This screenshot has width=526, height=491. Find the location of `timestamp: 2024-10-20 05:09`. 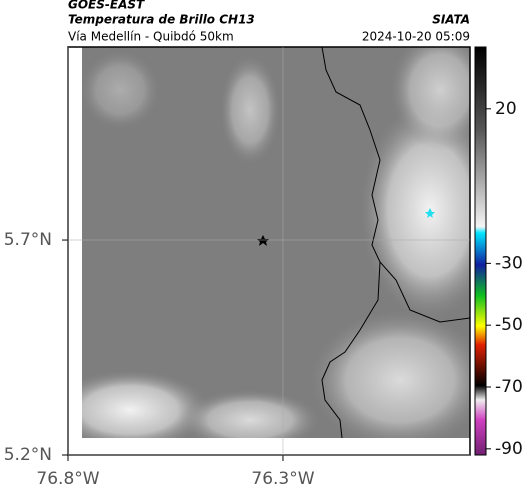

timestamp: 2024-10-20 05:09 is located at coordinates (416, 37).